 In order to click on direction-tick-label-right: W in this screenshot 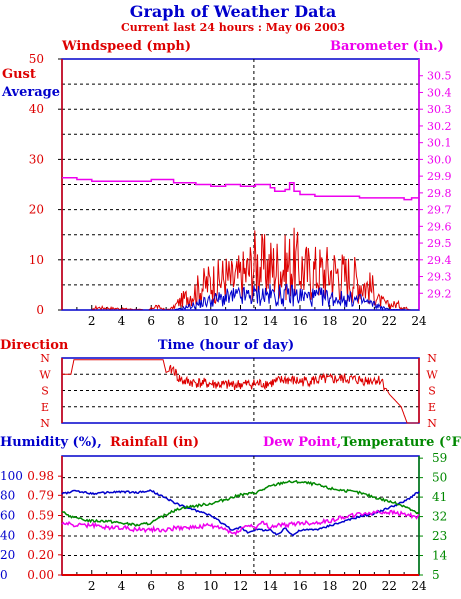, I will do `click(432, 374)`.